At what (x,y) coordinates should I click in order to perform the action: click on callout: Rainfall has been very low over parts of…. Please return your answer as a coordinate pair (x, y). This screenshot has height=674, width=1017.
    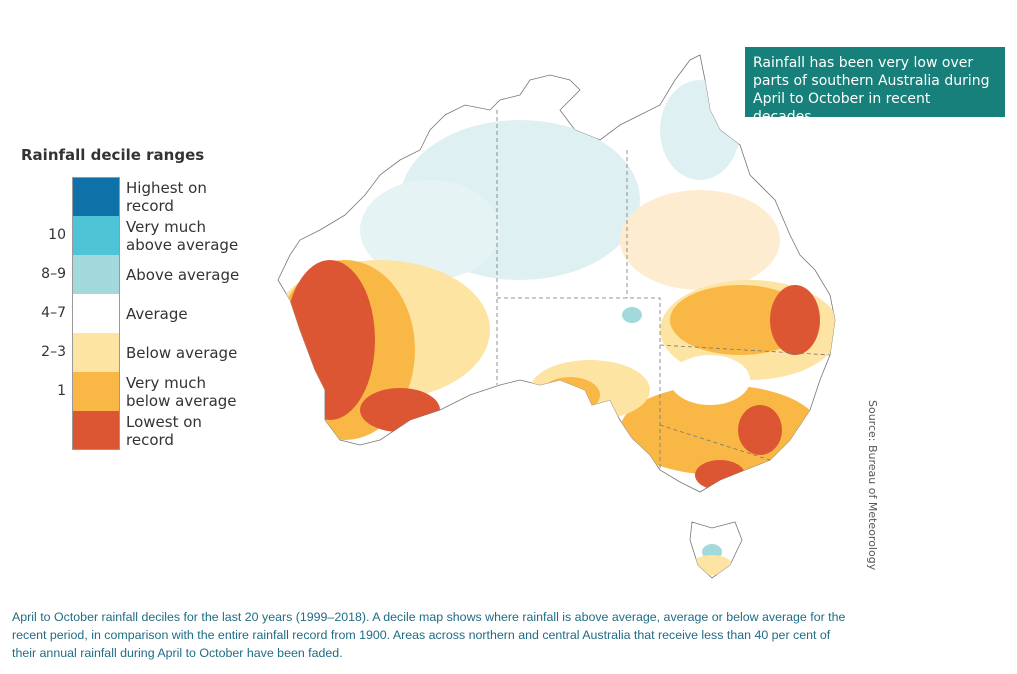
    Looking at the image, I should click on (875, 86).